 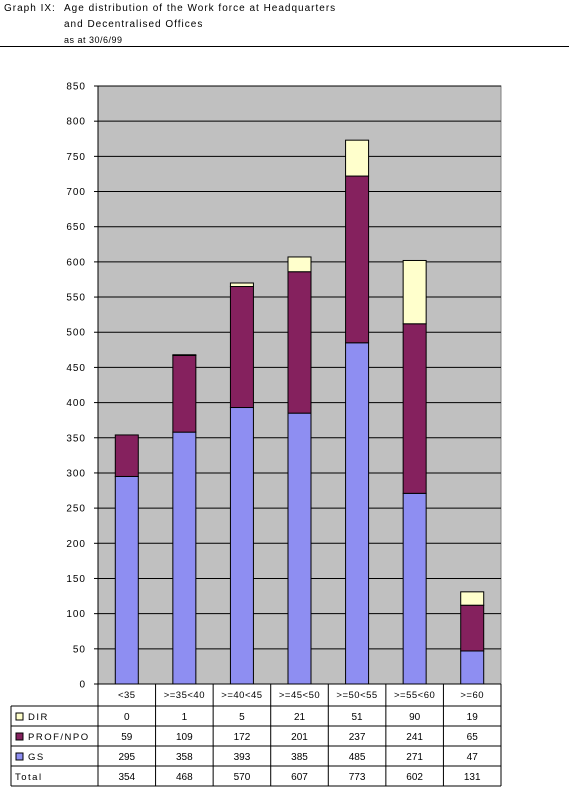 I want to click on table-cell-value: 485, so click(x=357, y=757).